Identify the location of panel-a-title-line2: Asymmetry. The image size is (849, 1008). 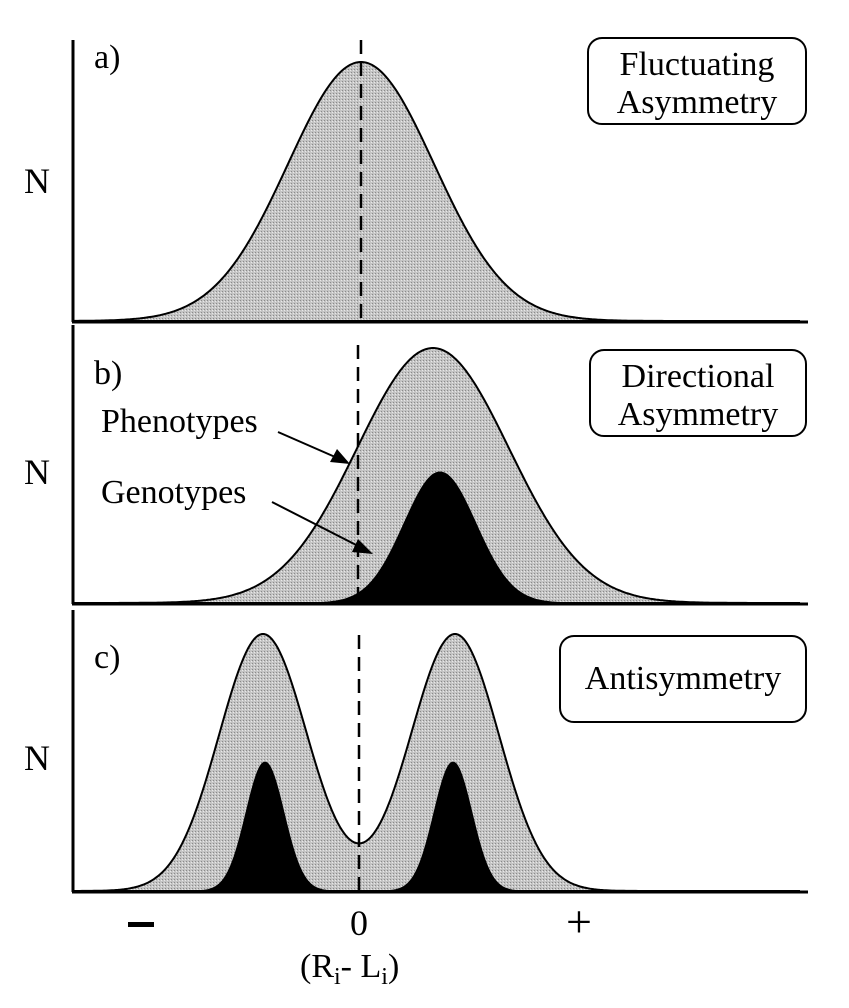
(697, 102).